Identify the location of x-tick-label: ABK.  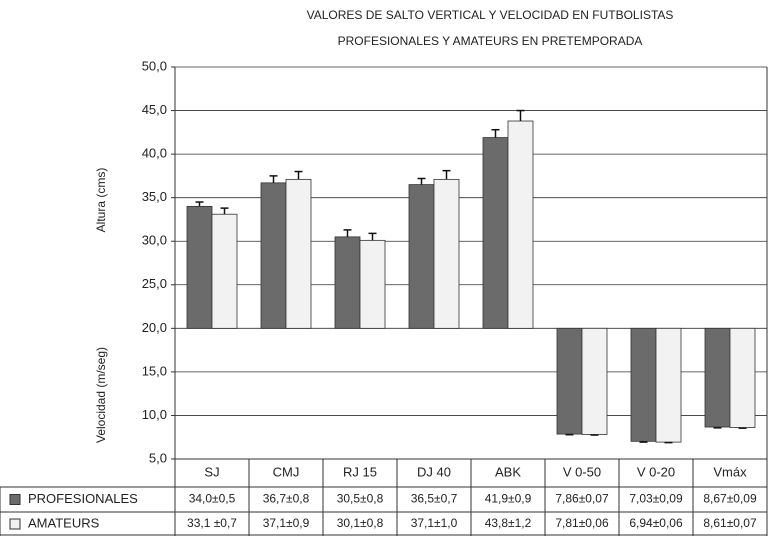
(508, 471).